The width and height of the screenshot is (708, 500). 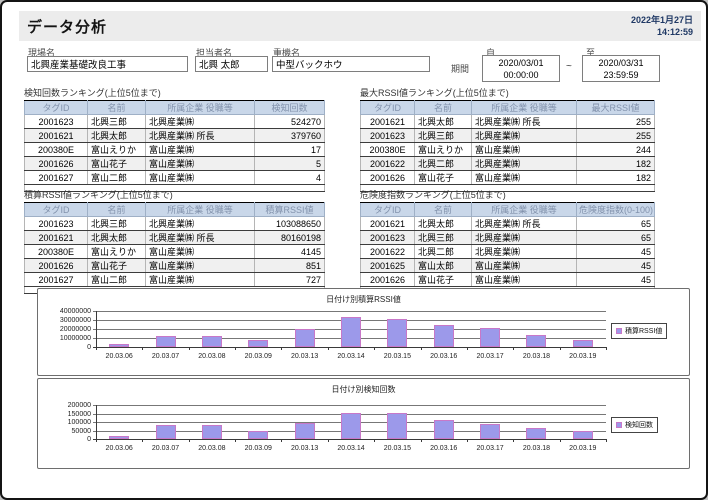 What do you see at coordinates (212, 356) in the screenshot?
I see `x-axis-tick-label: 20.03.08` at bounding box center [212, 356].